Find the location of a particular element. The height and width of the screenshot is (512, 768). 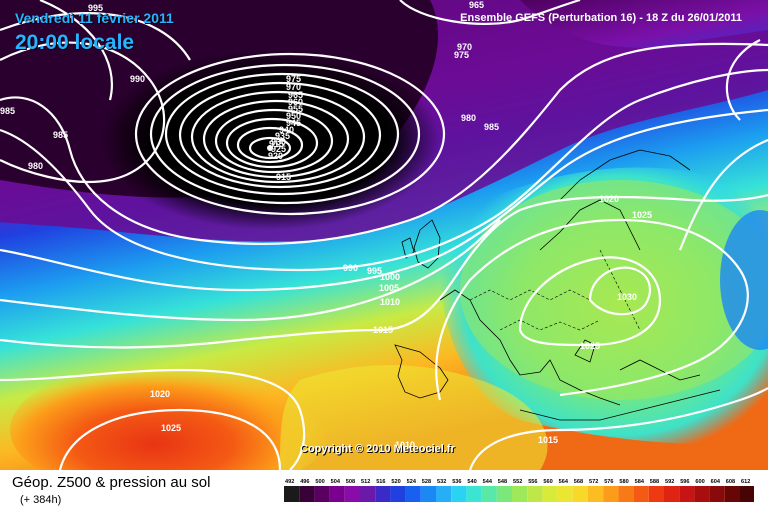

isobar-label-1000-atlantic: 1000 is located at coordinates (390, 277).